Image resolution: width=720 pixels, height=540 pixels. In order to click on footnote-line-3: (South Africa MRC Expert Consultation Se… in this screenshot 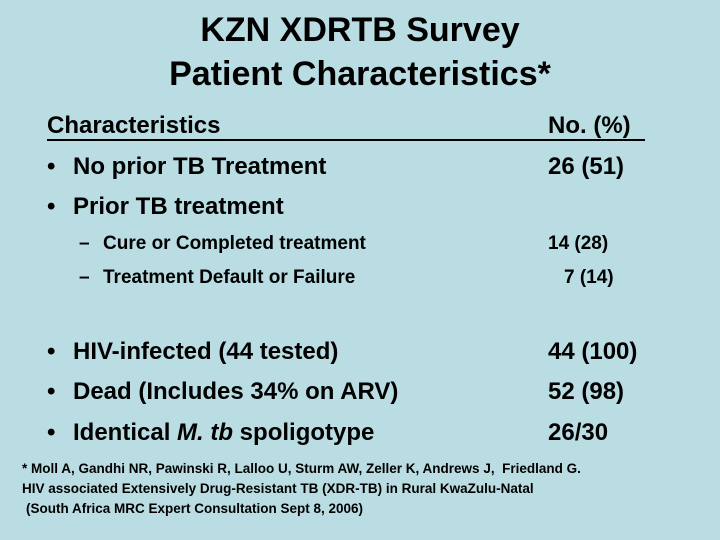, I will do `click(195, 508)`.